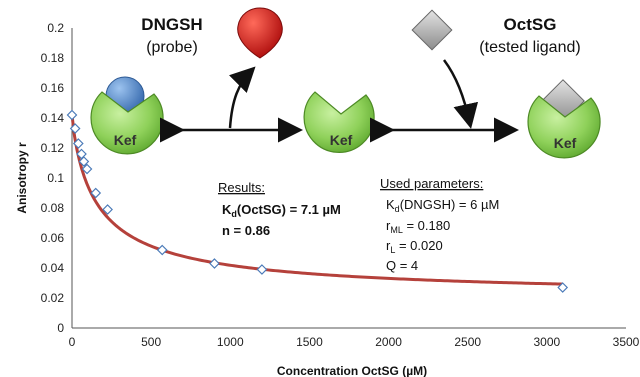  Describe the element at coordinates (53, 58) in the screenshot. I see `y-tick-label: 0.18` at that location.